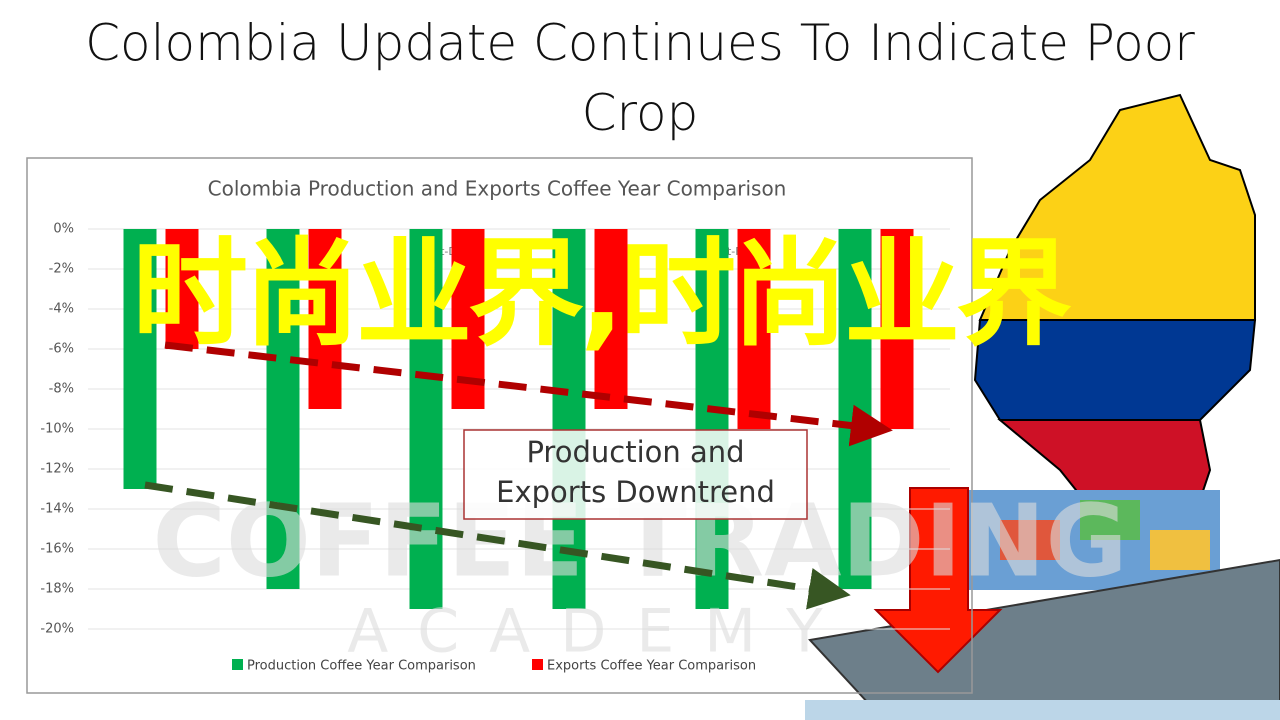 The height and width of the screenshot is (720, 1280). Describe the element at coordinates (57, 549) in the screenshot. I see `y-tick-label: -16%` at that location.